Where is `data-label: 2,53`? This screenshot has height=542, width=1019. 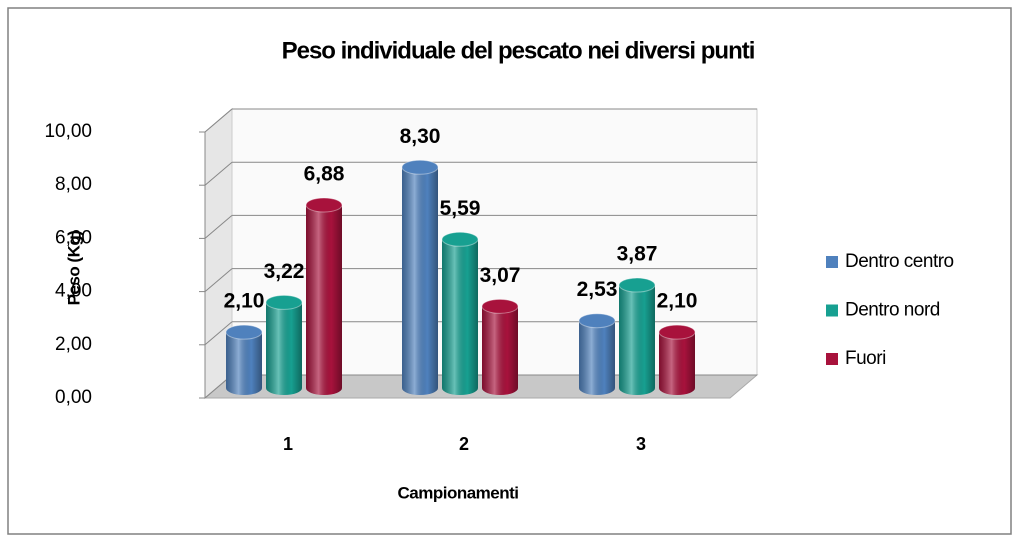
data-label: 2,53 is located at coordinates (597, 289).